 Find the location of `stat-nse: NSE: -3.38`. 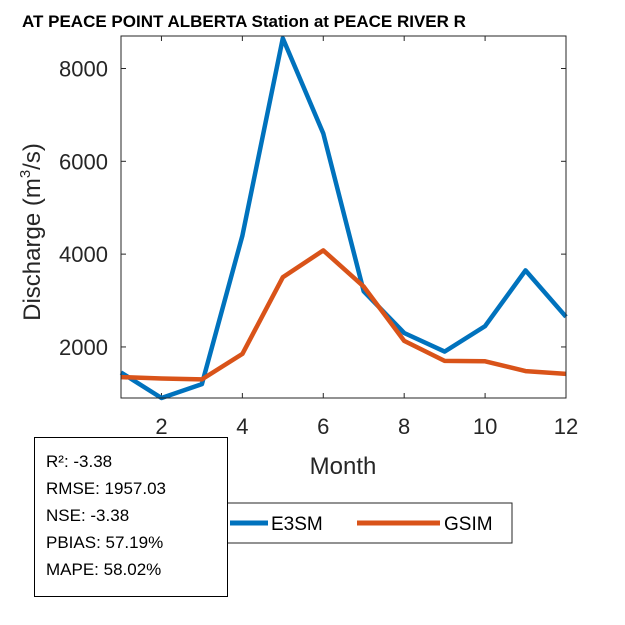

stat-nse: NSE: -3.38 is located at coordinates (88, 515).